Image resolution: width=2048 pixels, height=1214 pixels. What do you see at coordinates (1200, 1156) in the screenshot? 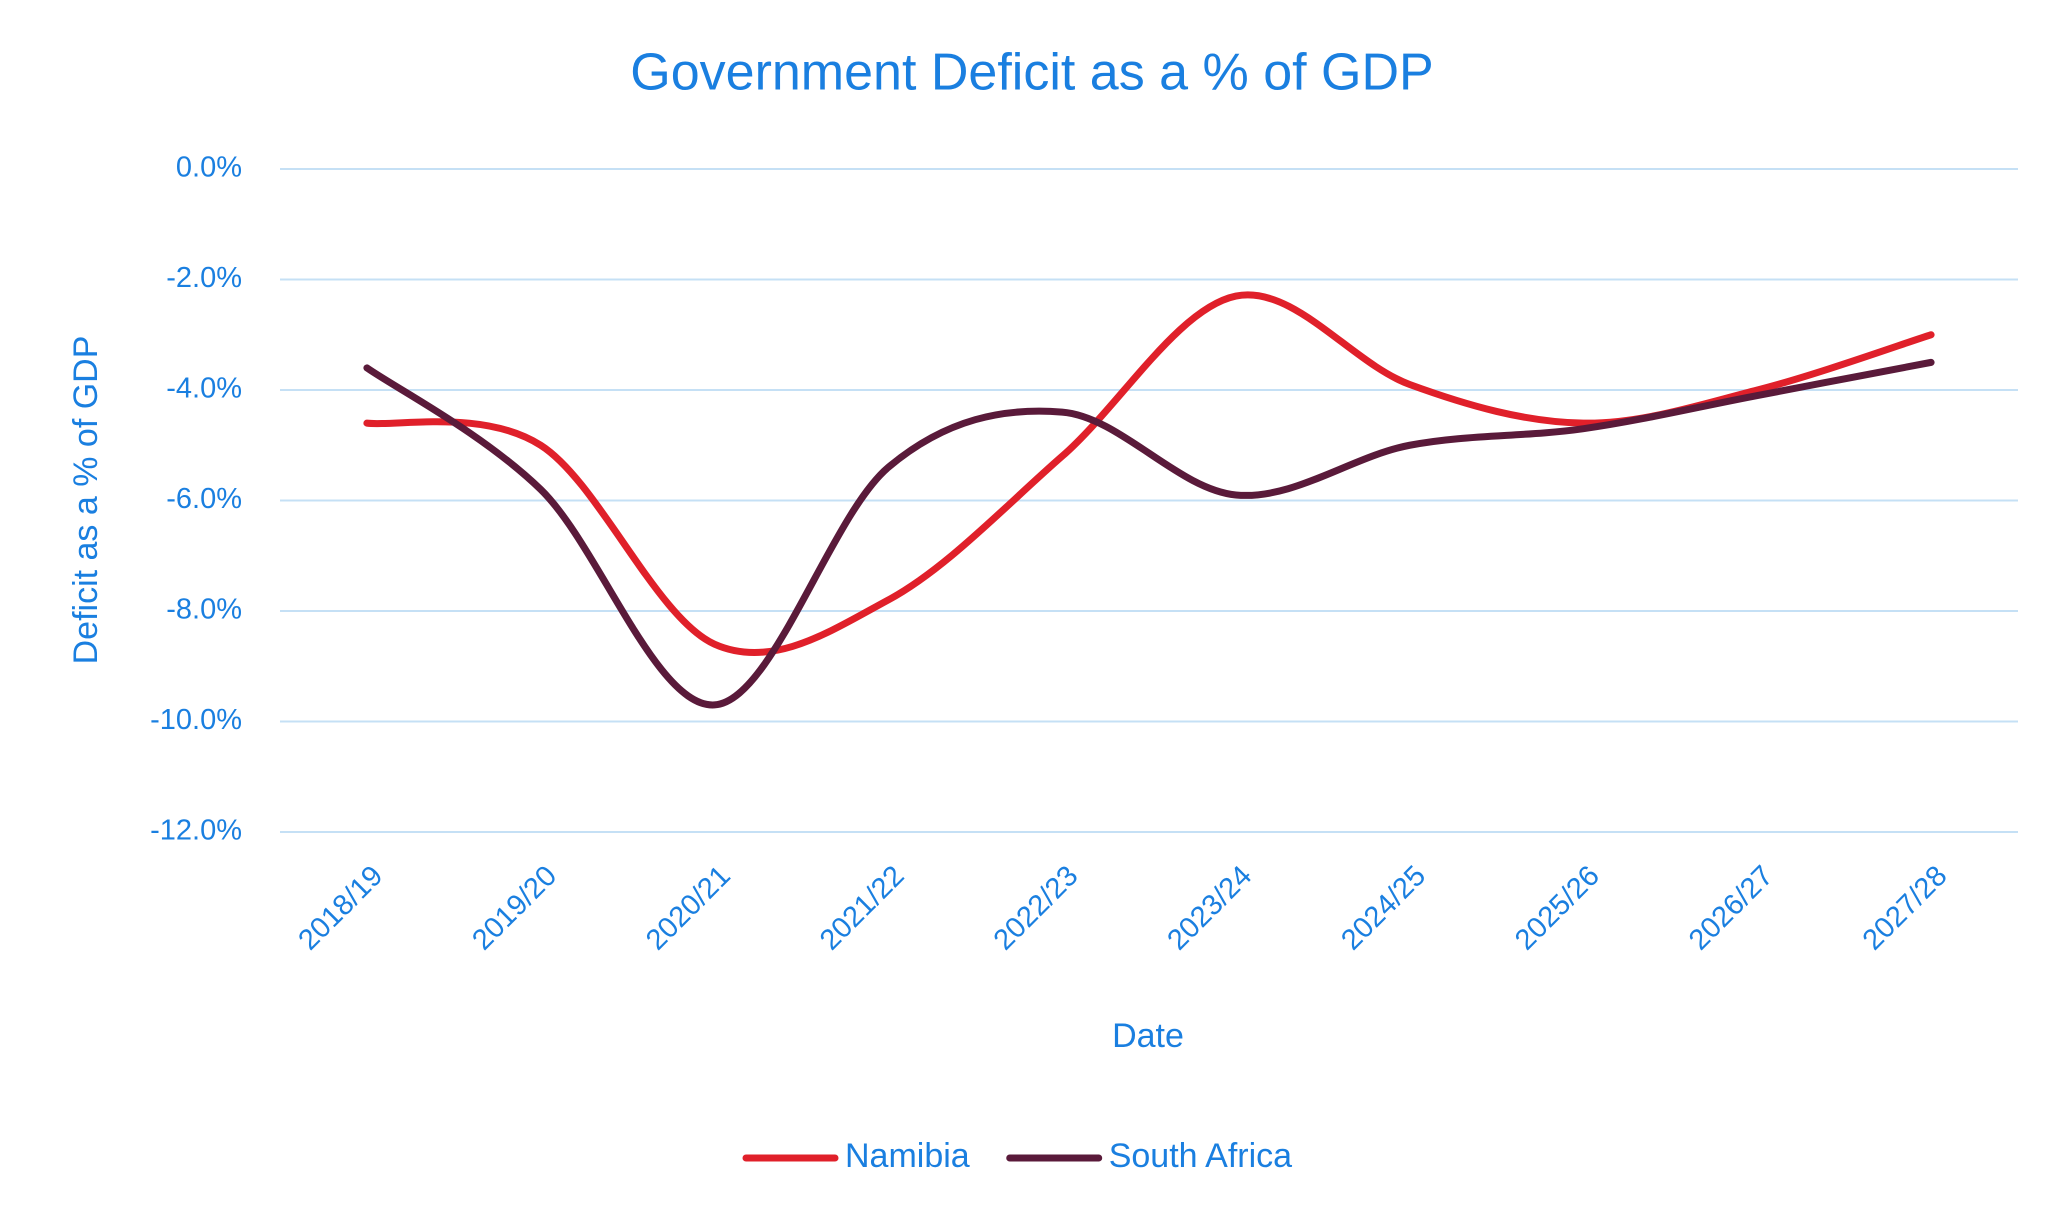
I see `legend-label: South Africa` at bounding box center [1200, 1156].